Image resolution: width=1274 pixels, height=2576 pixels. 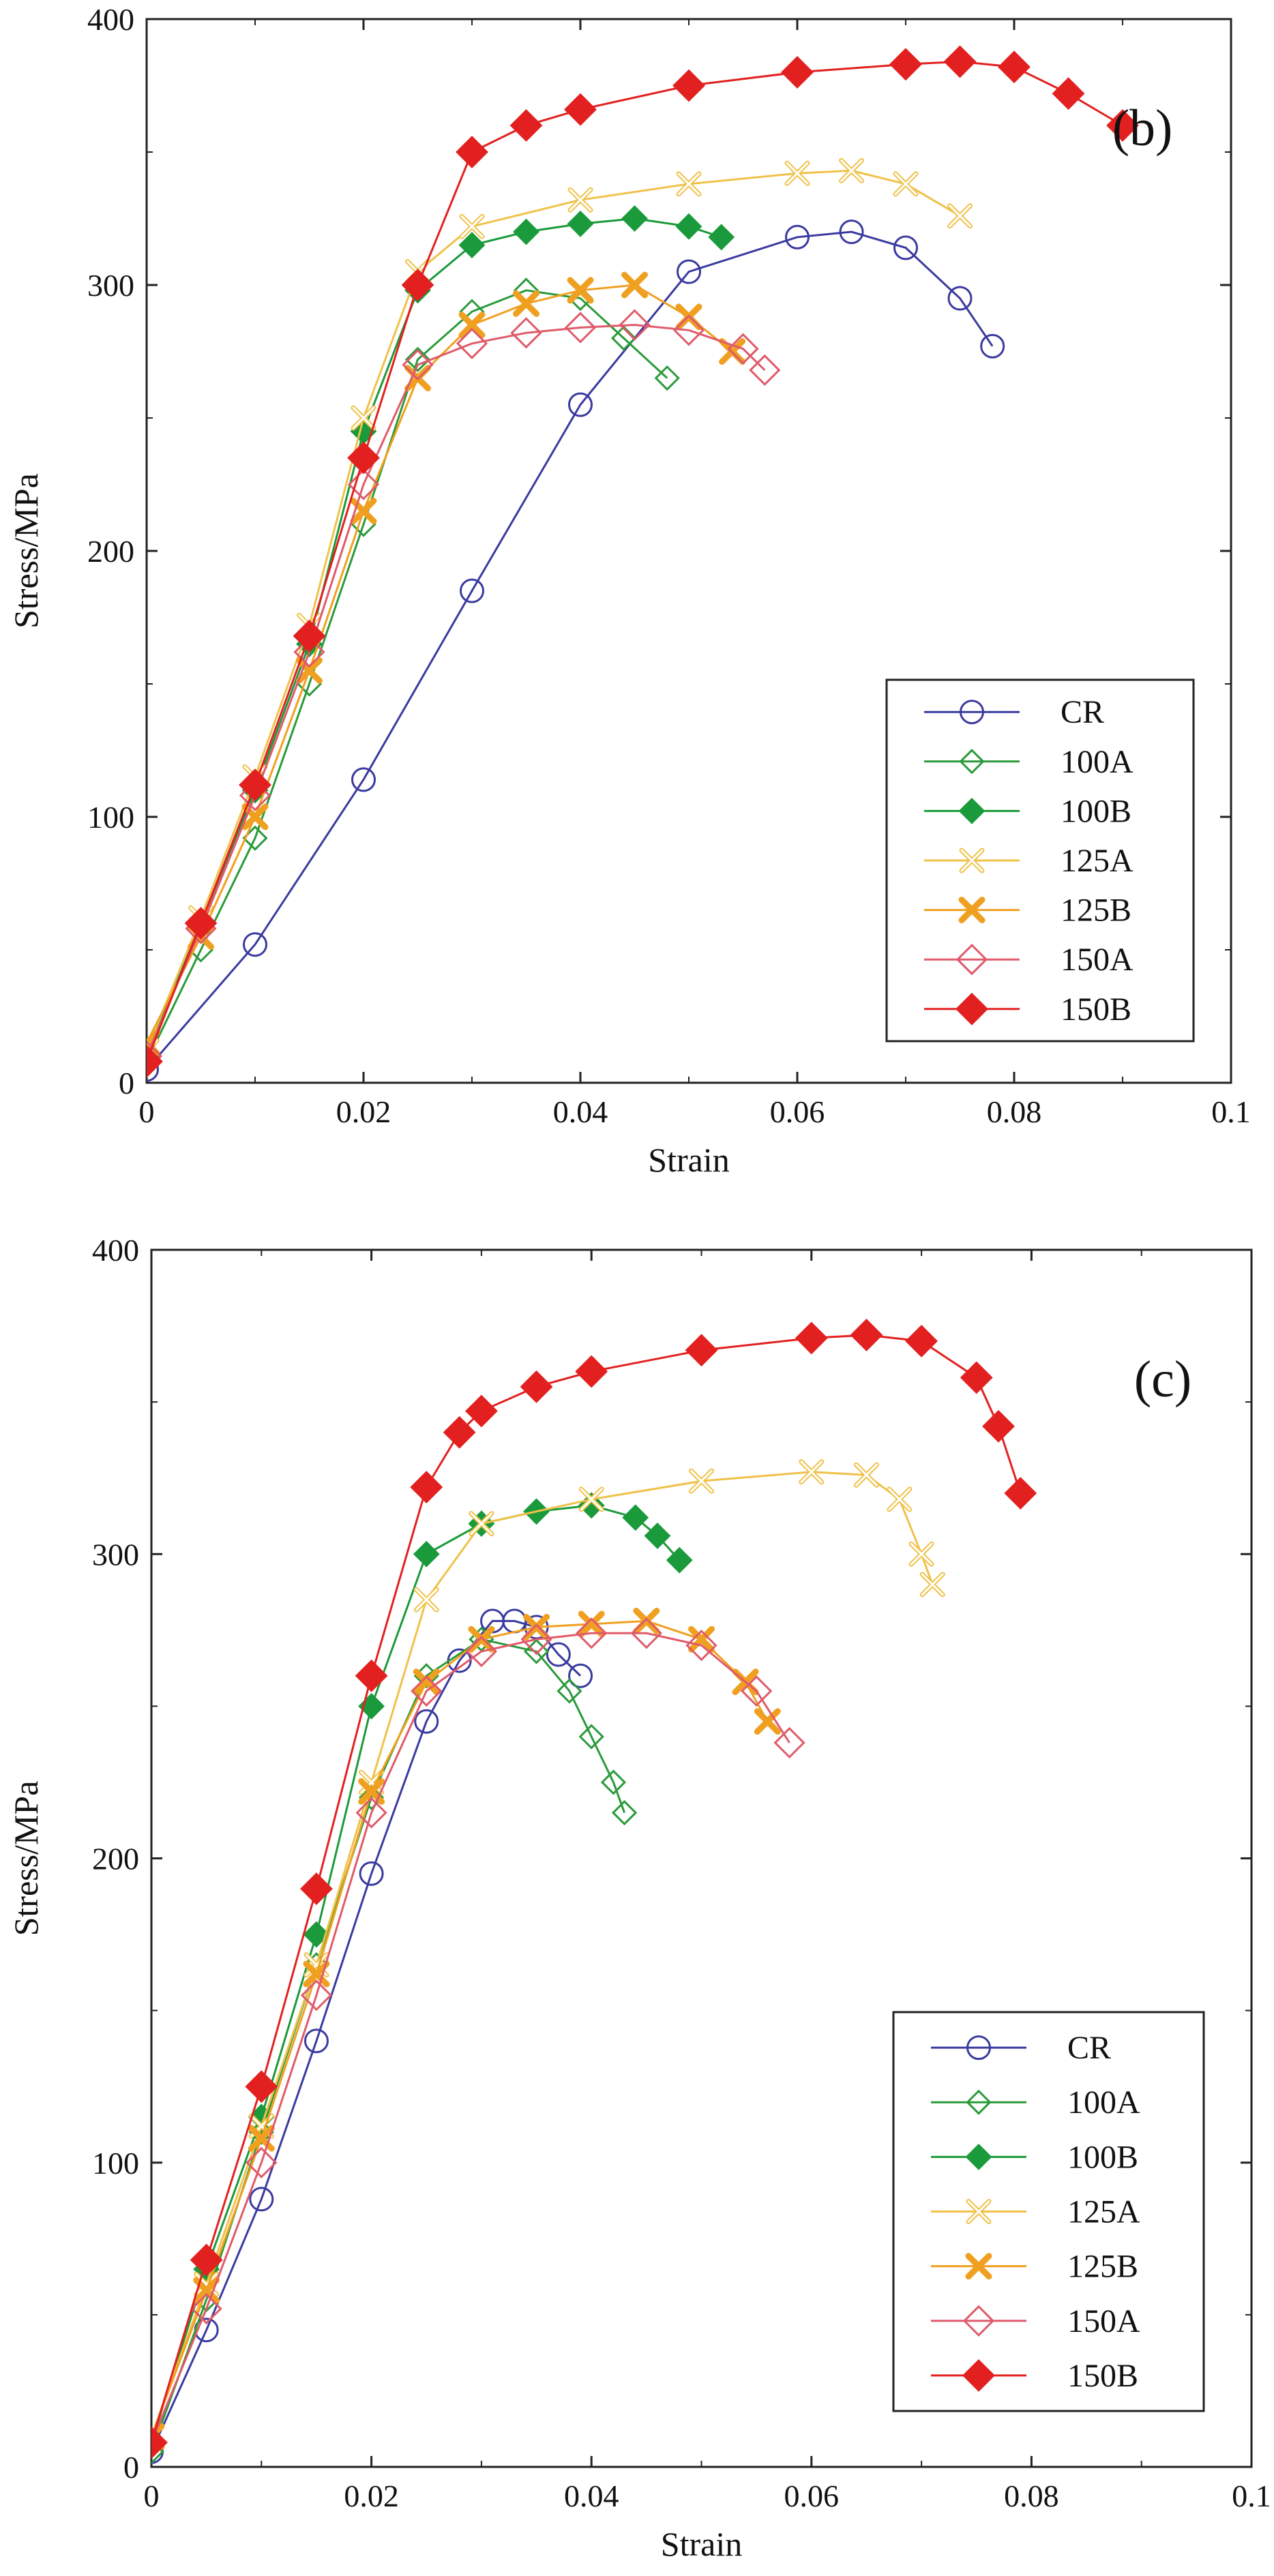 I want to click on panel-label: (c), so click(x=1163, y=1379).